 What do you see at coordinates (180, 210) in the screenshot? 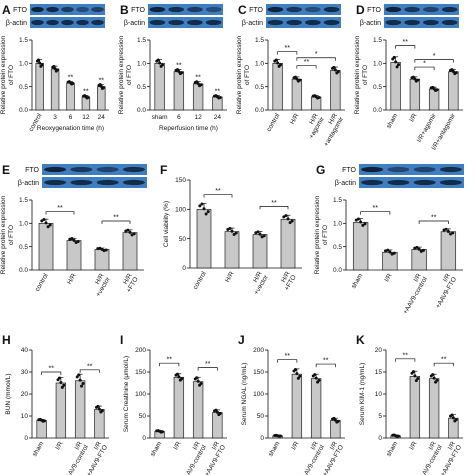
I see `y-tick-label: 100` at bounding box center [180, 210].